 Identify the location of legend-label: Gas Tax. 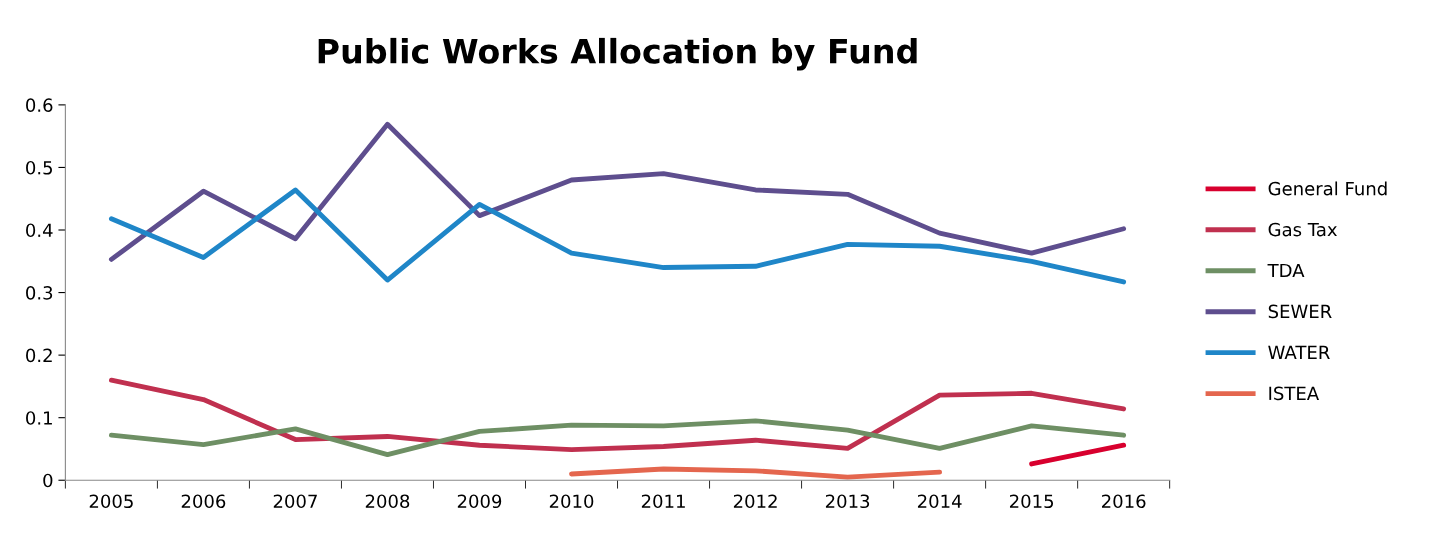
(1302, 229).